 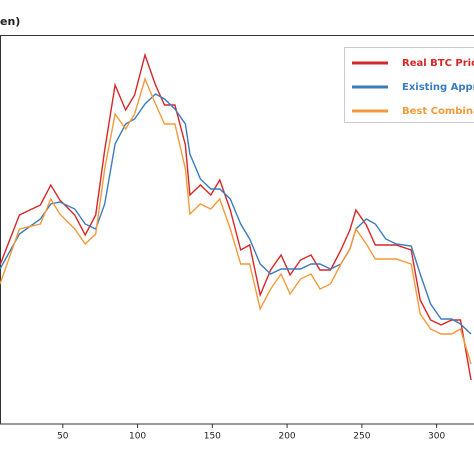 What do you see at coordinates (10, 21) in the screenshot?
I see `chart-title: en)` at bounding box center [10, 21].